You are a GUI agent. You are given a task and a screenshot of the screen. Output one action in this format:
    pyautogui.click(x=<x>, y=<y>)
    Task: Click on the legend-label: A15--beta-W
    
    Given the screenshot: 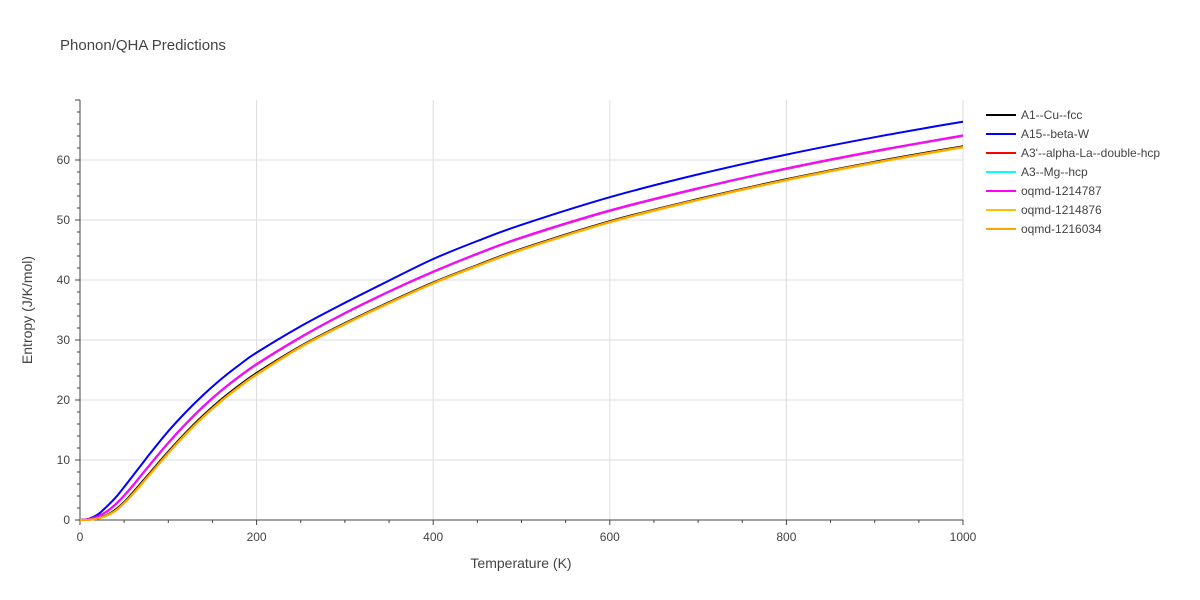 What is the action you would take?
    pyautogui.click(x=1055, y=134)
    